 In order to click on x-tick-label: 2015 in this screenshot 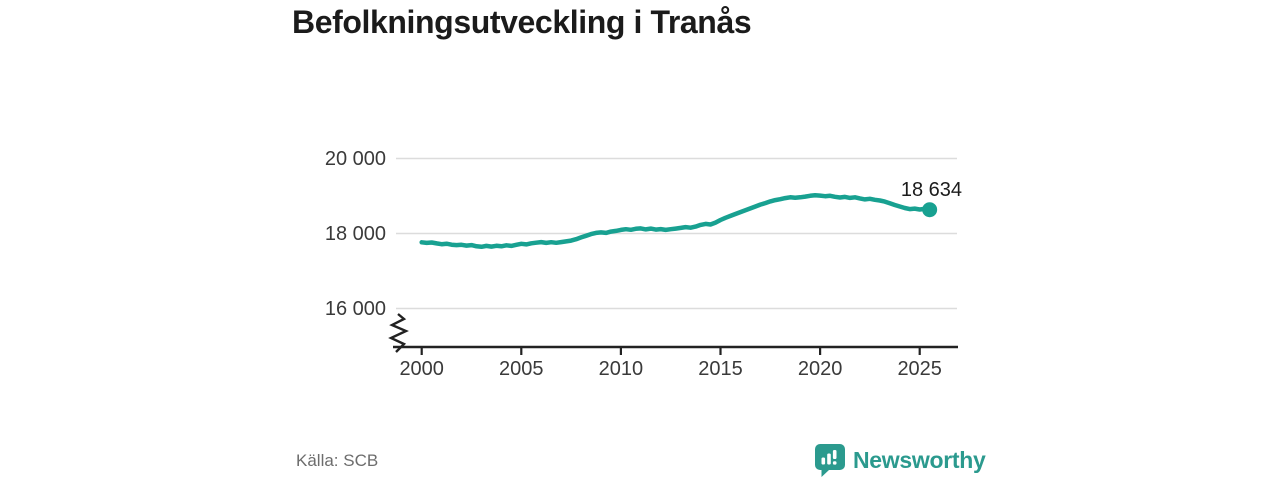, I will do `click(720, 369)`.